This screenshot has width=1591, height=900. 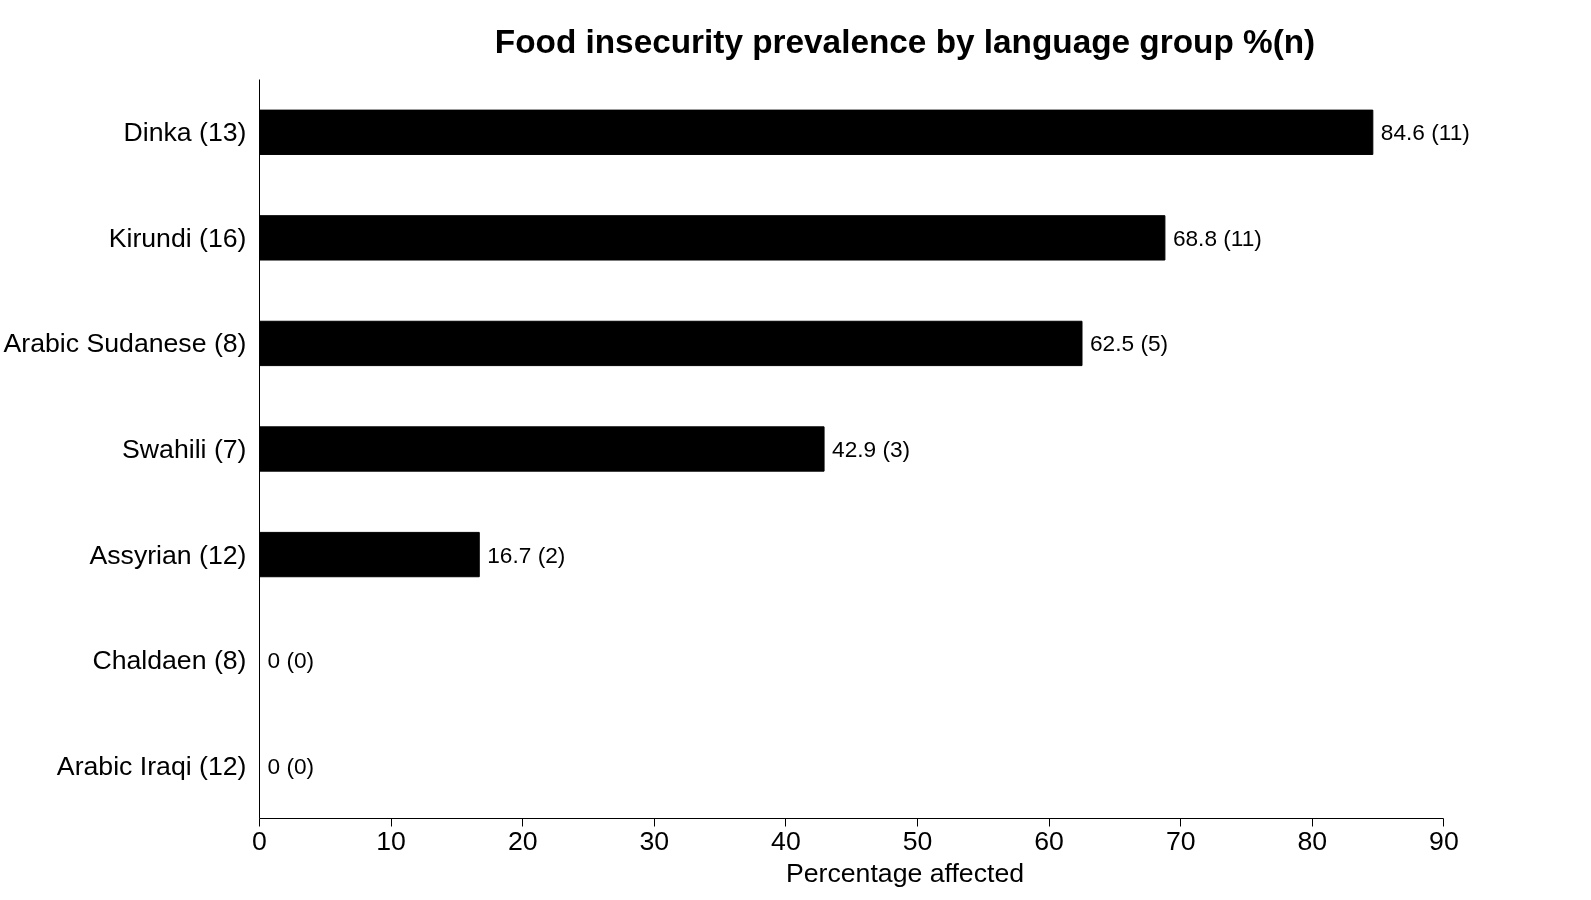 I want to click on x-tick-label: 90, so click(x=1444, y=840).